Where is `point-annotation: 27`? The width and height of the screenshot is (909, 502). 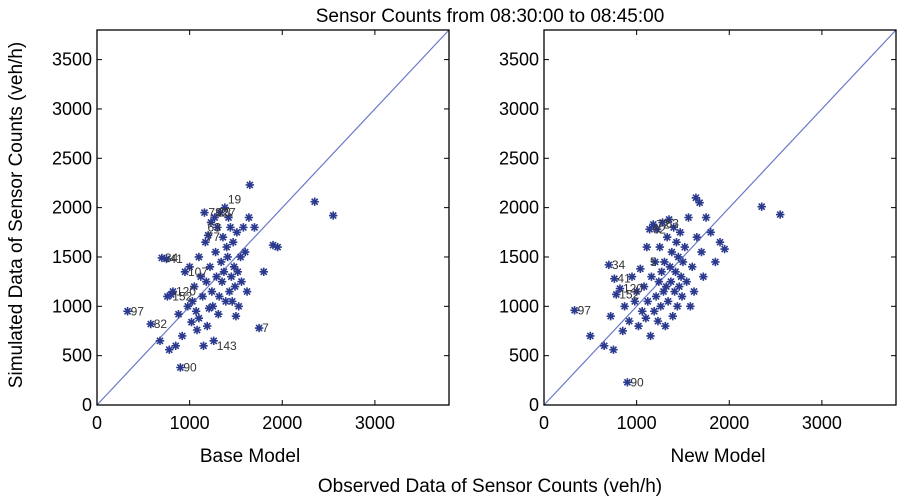
point-annotation: 27 is located at coordinates (229, 213).